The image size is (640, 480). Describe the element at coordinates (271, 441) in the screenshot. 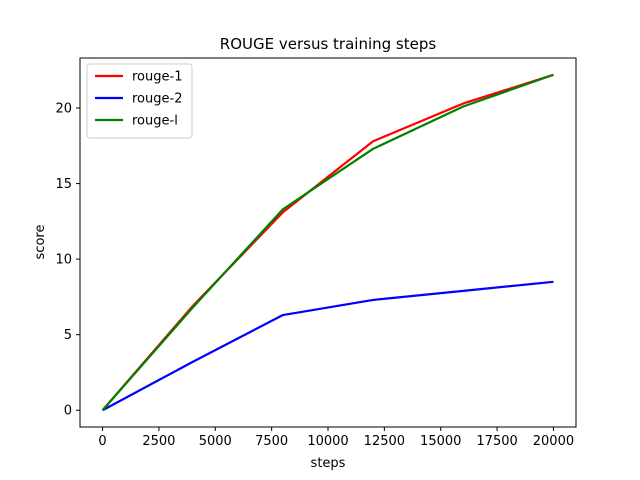

I see `x-tick-label: 7500` at that location.